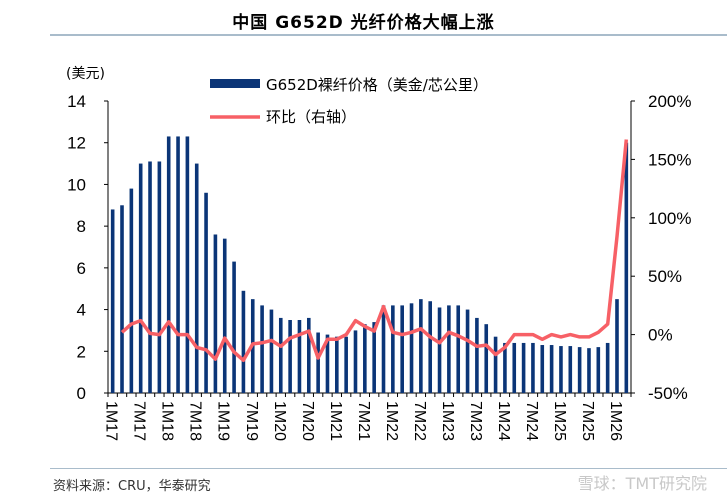  I want to click on x-tick-label: 1M21, so click(335, 421).